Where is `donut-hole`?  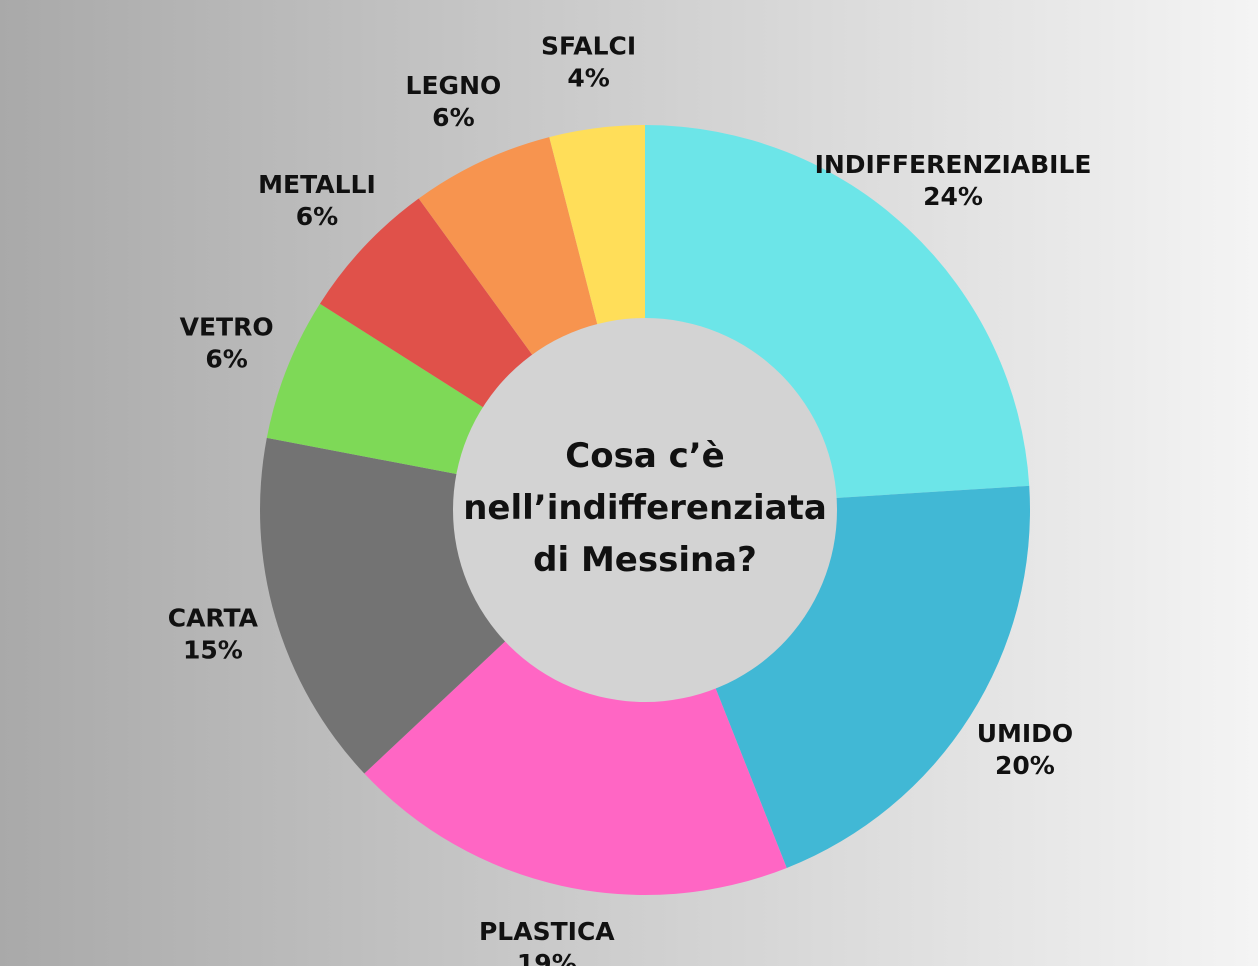 donut-hole is located at coordinates (645, 510).